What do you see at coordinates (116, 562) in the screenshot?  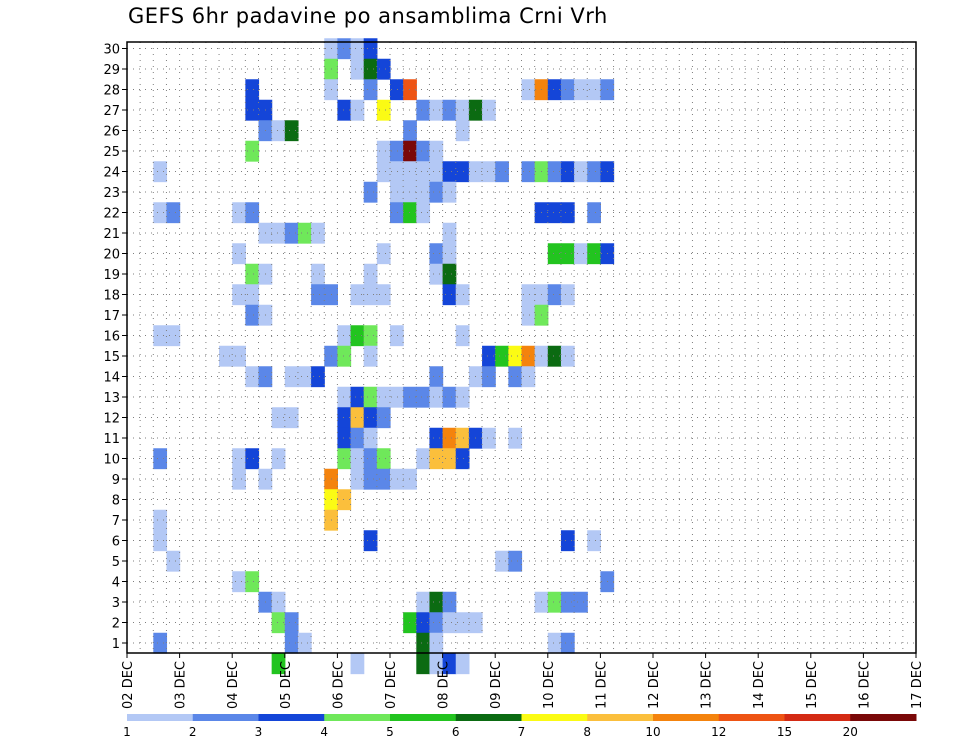 I see `y-tick-label: 5` at bounding box center [116, 562].